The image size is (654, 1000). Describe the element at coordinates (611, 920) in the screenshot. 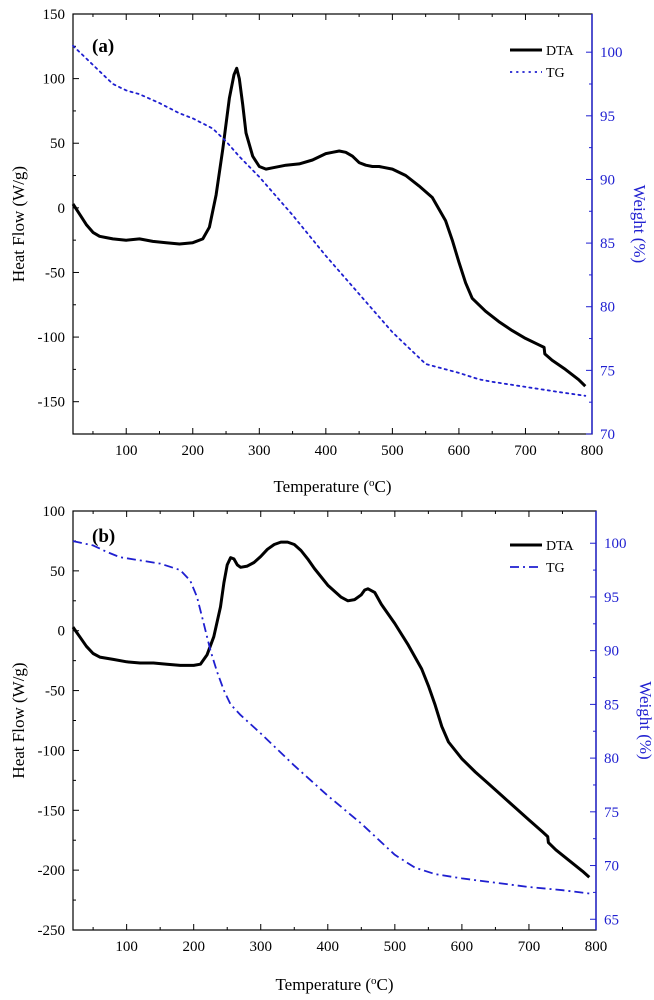

I see `y2-tick-label: 65` at that location.